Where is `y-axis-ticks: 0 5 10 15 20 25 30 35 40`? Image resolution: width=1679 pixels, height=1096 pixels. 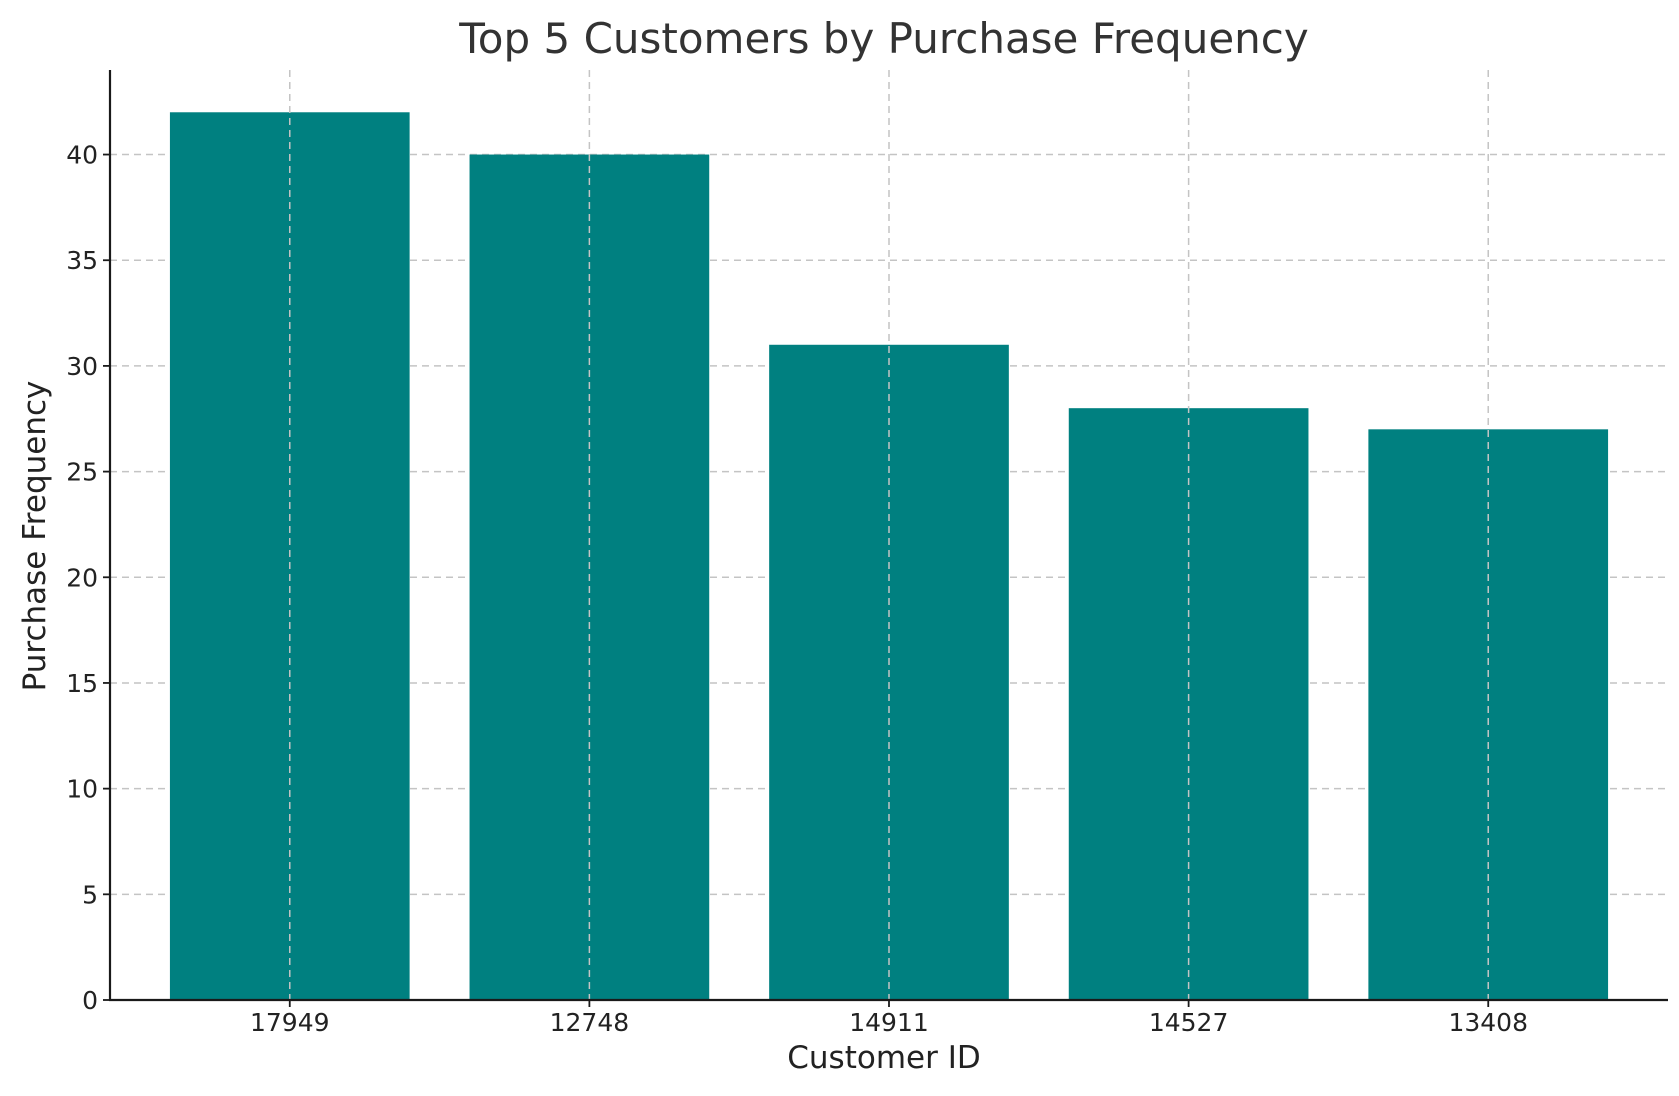
y-axis-ticks: 0 5 10 15 20 25 30 35 40 is located at coordinates (88, 578).